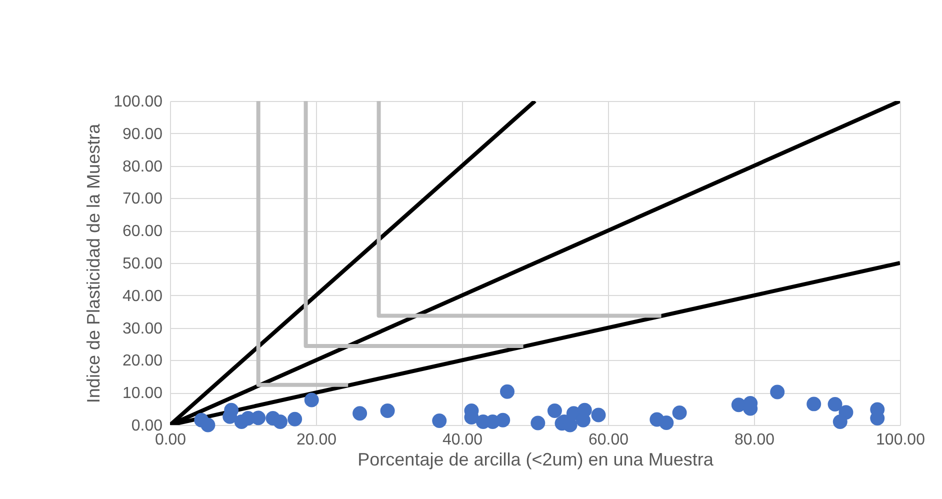 This screenshot has width=942, height=499. Describe the element at coordinates (142, 167) in the screenshot. I see `y-tick-label: 80.00` at that location.